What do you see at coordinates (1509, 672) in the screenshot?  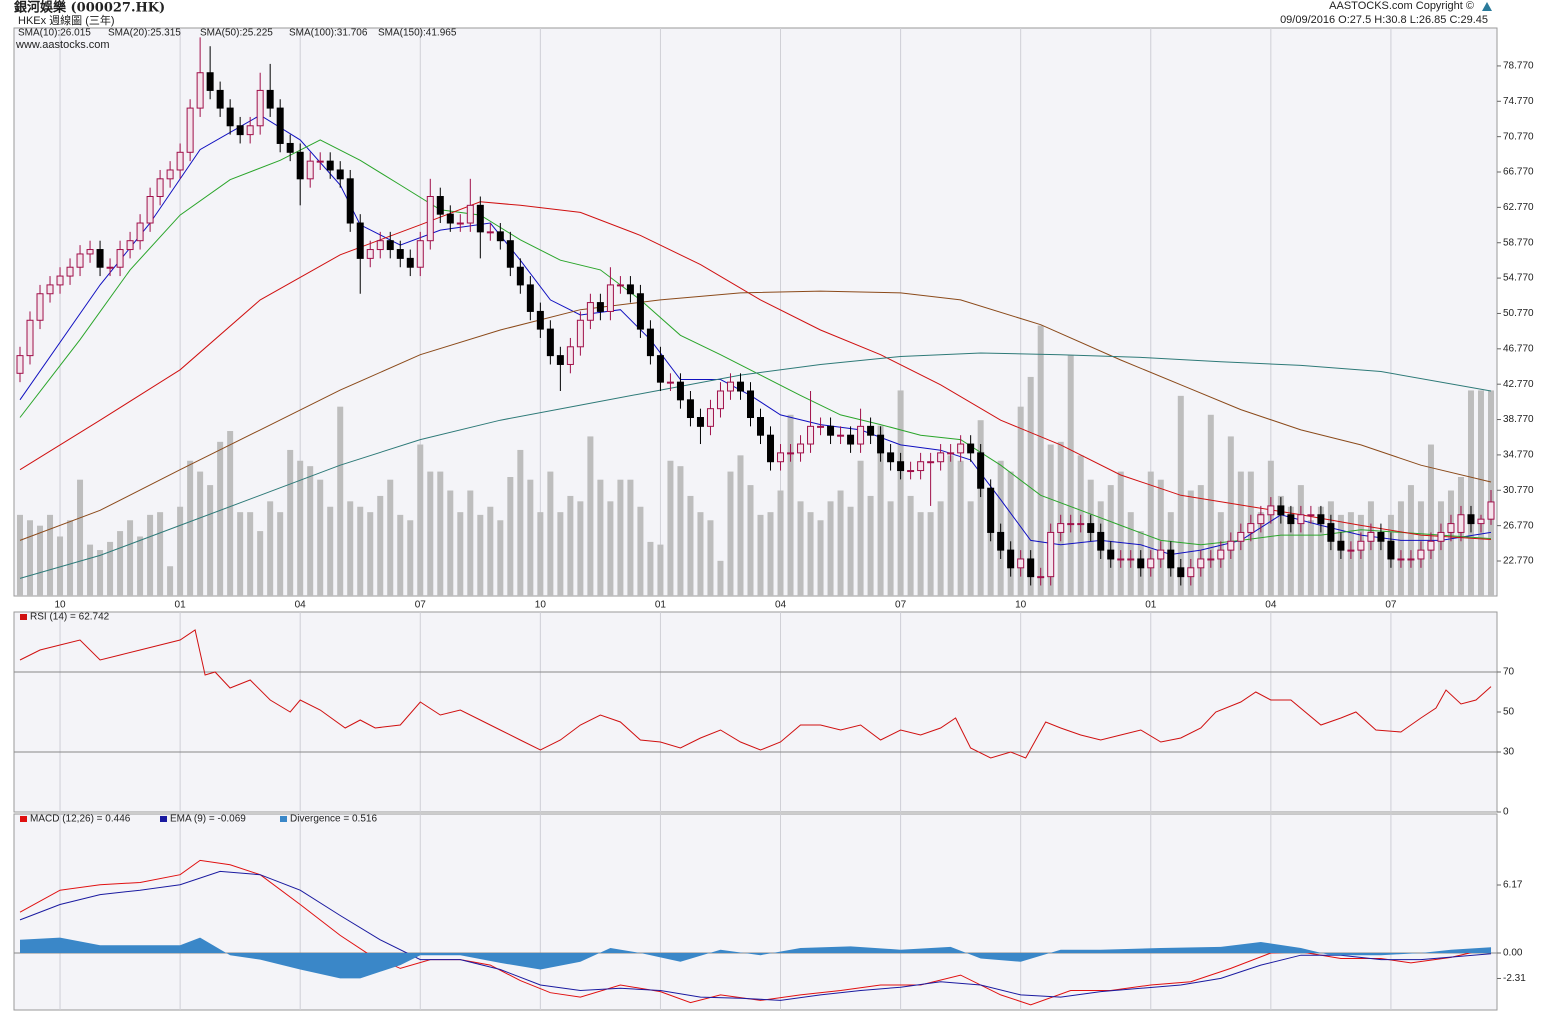 I see `y-tick-label: 70` at bounding box center [1509, 672].